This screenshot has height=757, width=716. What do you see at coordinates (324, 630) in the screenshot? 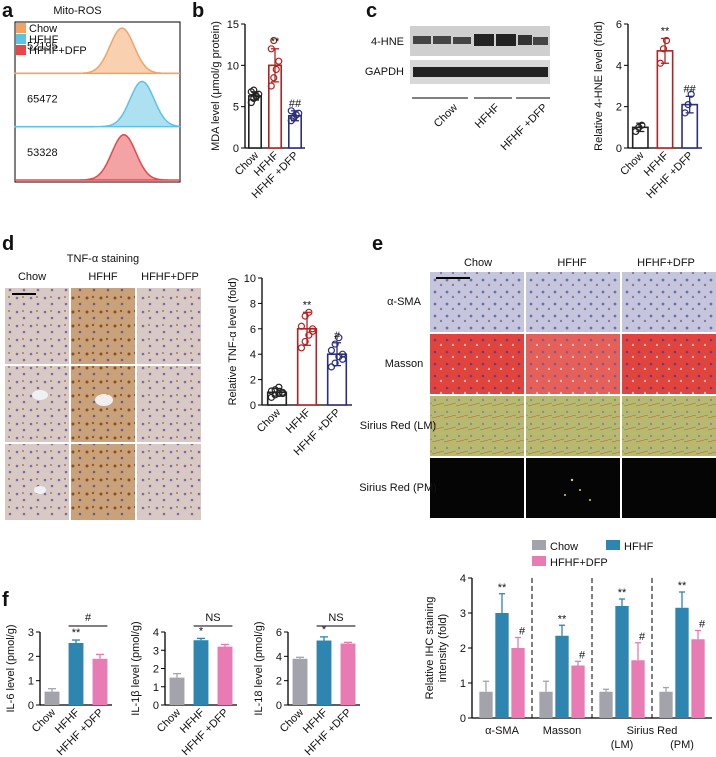
I see `significance-label: *` at bounding box center [324, 630].